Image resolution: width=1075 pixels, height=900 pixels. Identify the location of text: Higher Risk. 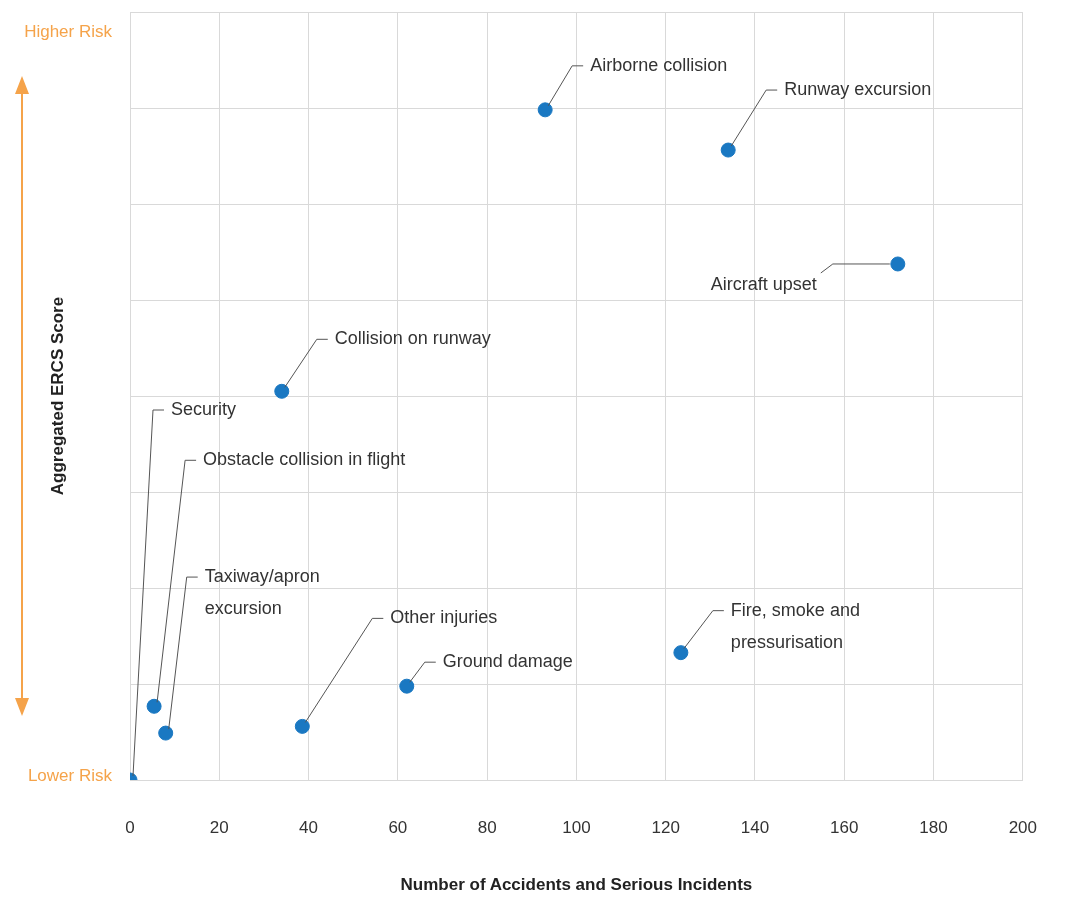
(68, 31).